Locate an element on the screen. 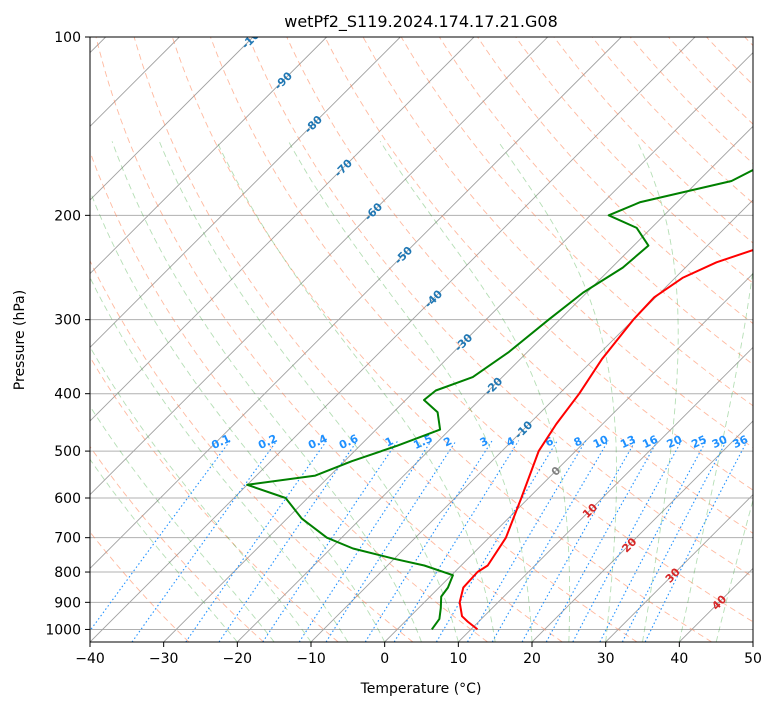 The image size is (775, 712). x-tick-label: −20 is located at coordinates (238, 659).